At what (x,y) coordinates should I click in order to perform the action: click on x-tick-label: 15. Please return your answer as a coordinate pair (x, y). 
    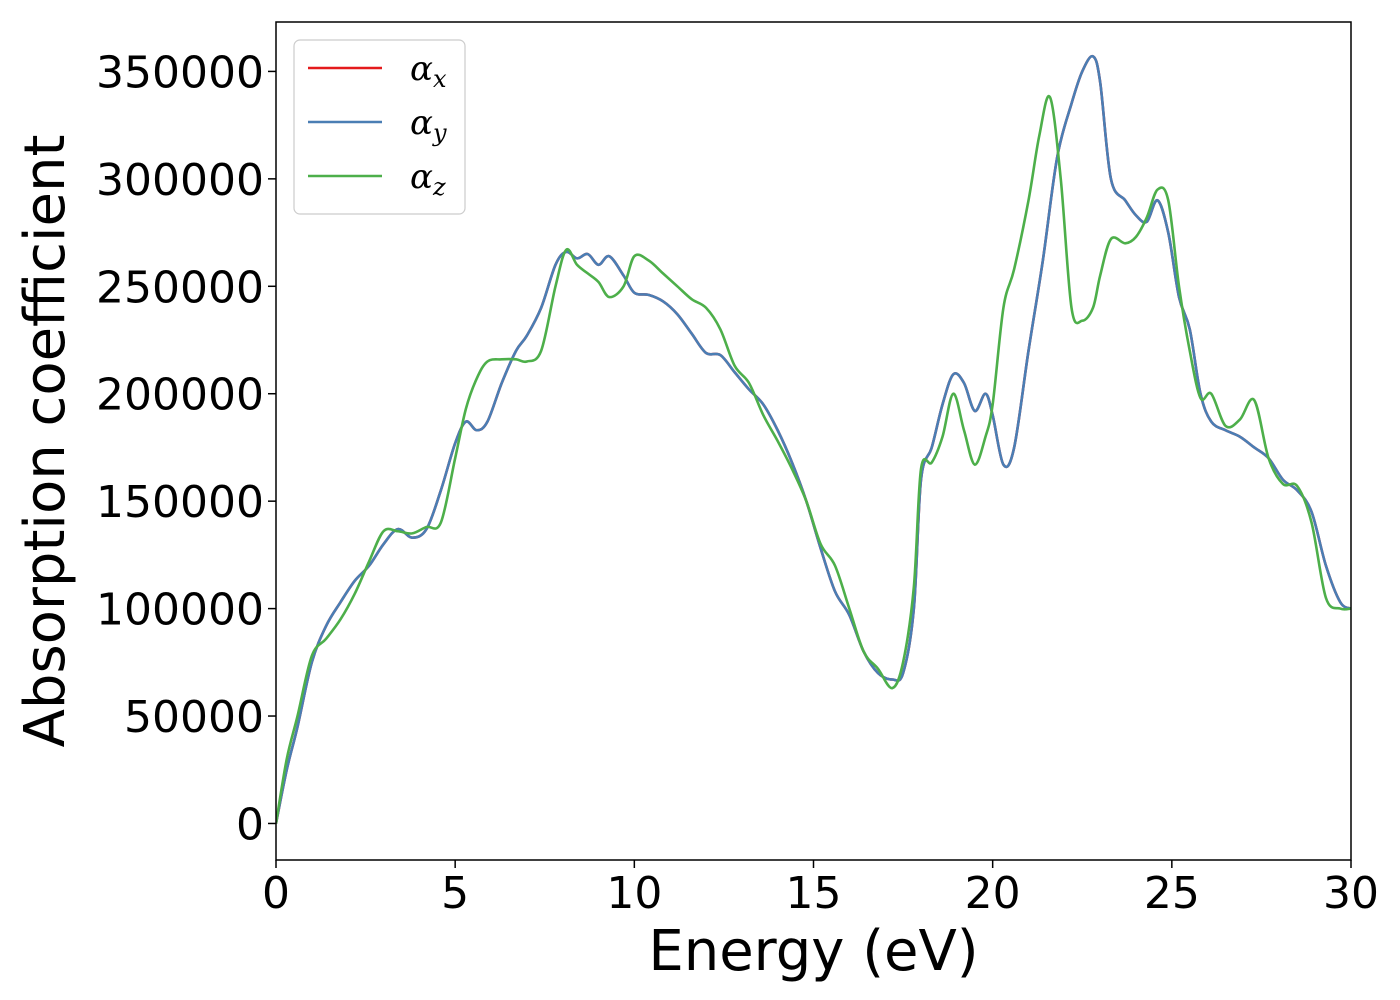
    Looking at the image, I should click on (814, 893).